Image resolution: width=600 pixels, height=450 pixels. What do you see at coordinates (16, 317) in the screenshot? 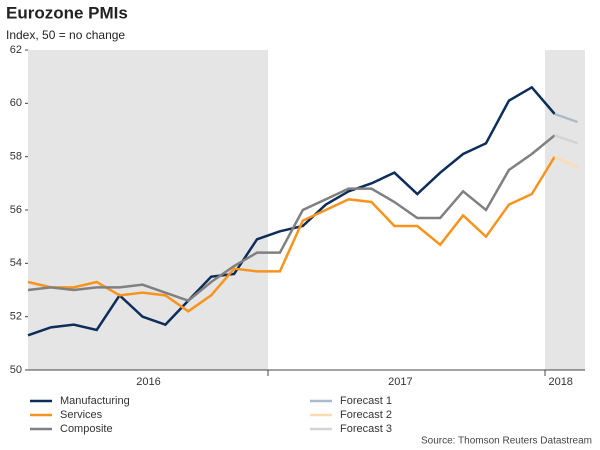
I see `y-tick-label: 52` at bounding box center [16, 317].